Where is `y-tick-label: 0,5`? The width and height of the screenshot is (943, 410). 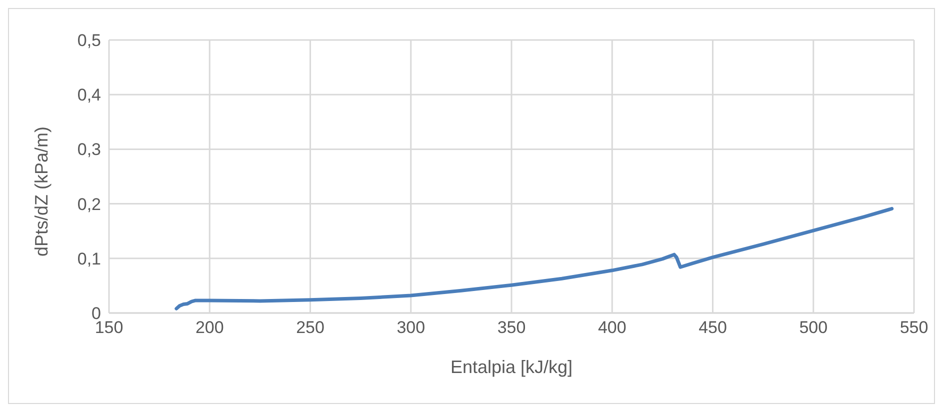
y-tick-label: 0,5 is located at coordinates (89, 40).